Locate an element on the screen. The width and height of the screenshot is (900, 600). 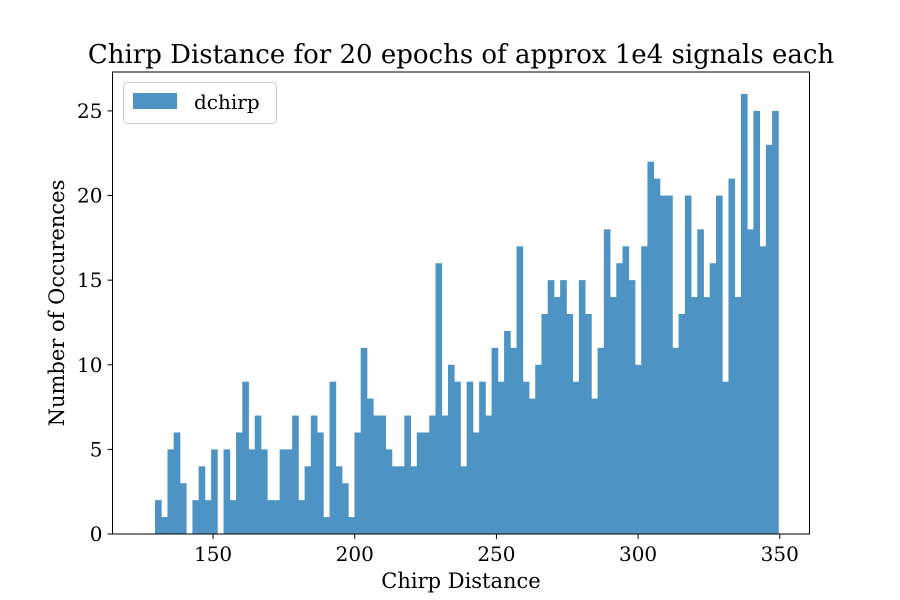
legend-box is located at coordinates (200, 103).